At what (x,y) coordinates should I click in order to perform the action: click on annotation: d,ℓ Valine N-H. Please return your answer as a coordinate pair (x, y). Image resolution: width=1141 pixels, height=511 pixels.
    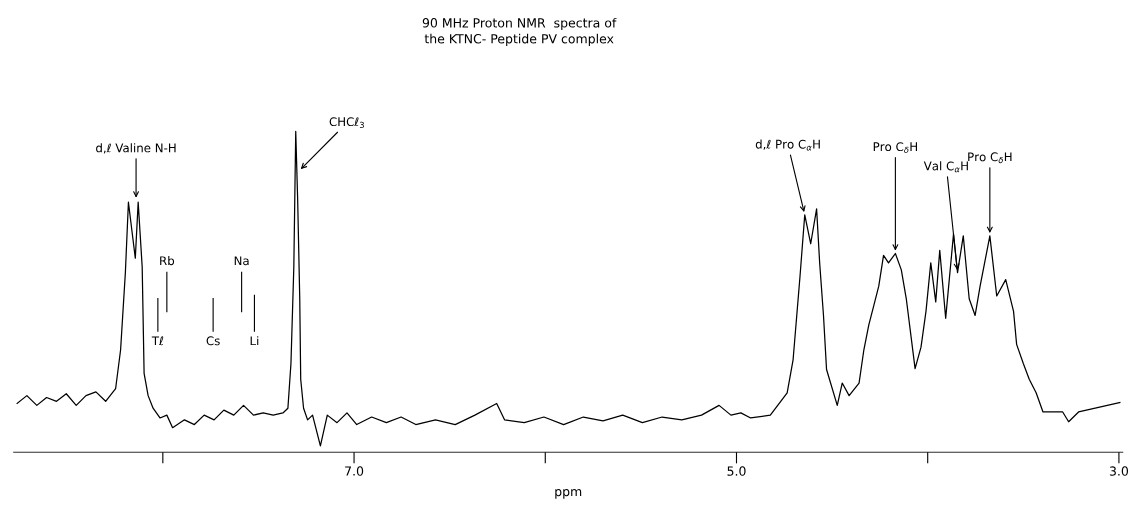
    Looking at the image, I should click on (136, 148).